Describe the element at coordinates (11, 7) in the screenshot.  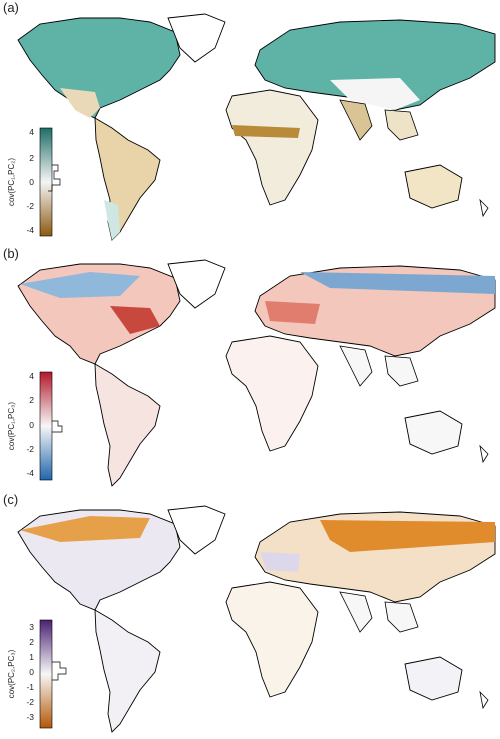
I see `panel-label-a: (a)` at that location.